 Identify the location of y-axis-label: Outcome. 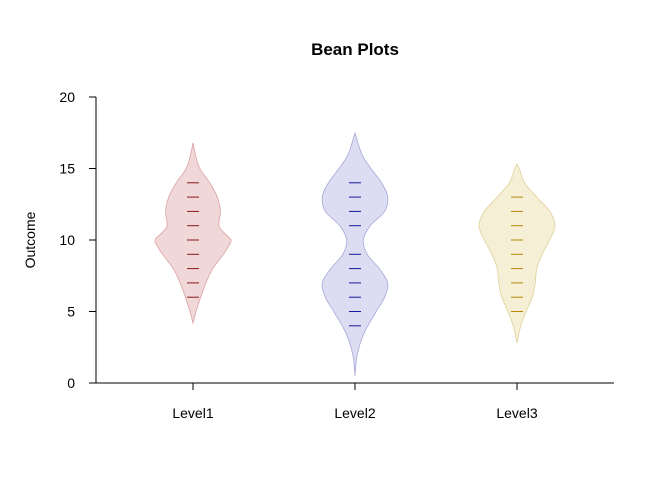
(30, 239).